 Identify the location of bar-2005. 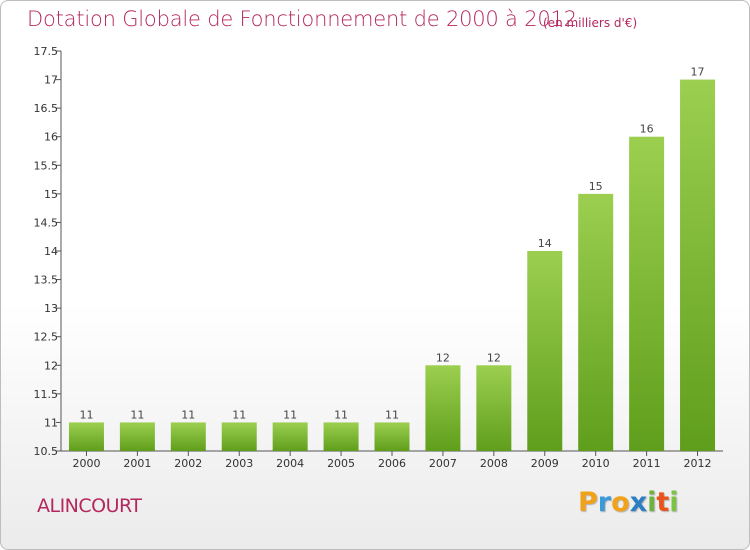
(341, 436).